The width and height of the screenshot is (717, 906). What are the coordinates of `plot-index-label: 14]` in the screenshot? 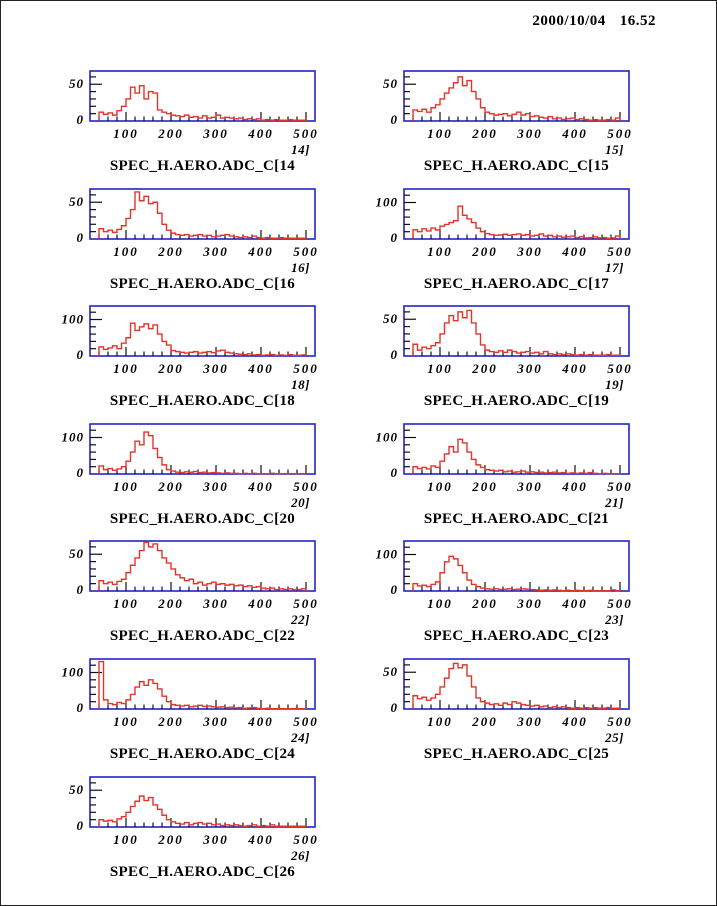 It's located at (300, 149).